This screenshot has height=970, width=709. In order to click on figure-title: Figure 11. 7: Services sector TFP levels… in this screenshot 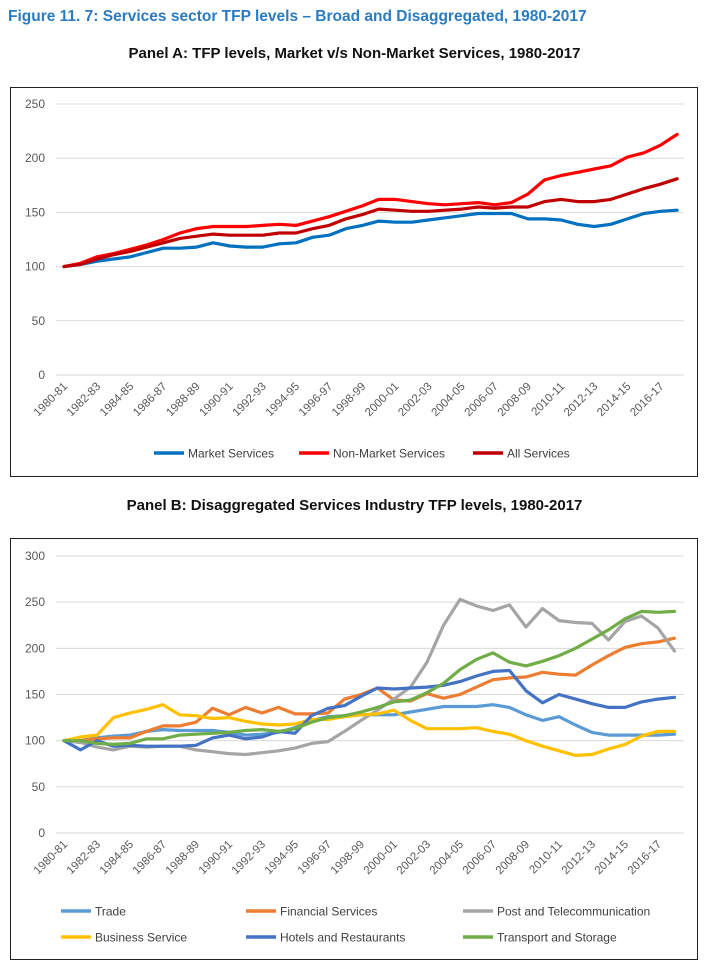, I will do `click(297, 16)`.